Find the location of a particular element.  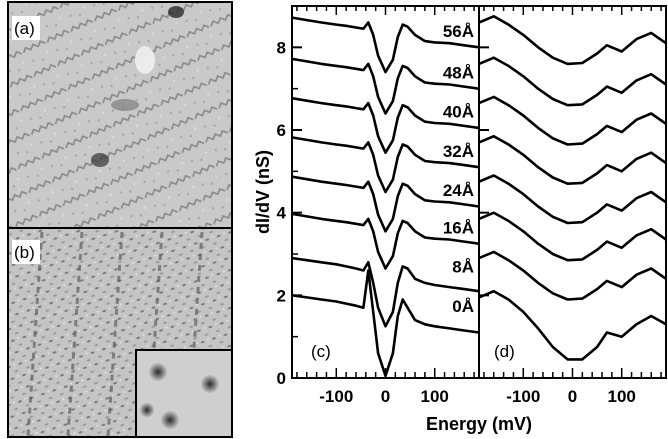

curve-distance-label: 8Å is located at coordinates (463, 267).